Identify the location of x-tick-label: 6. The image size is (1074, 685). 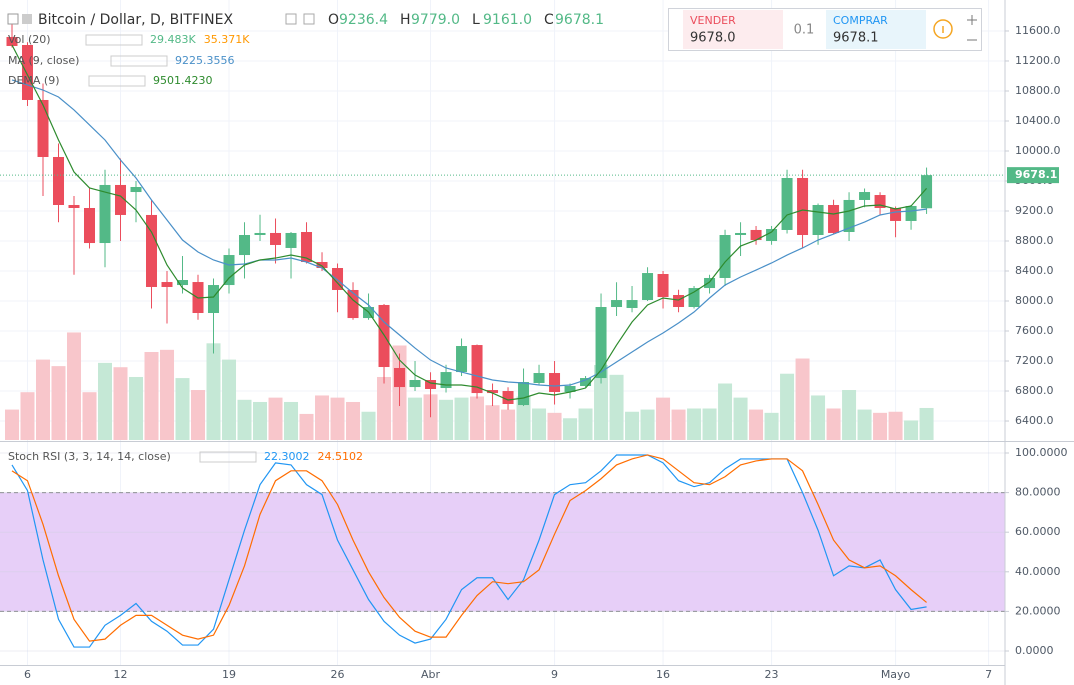
(27, 674).